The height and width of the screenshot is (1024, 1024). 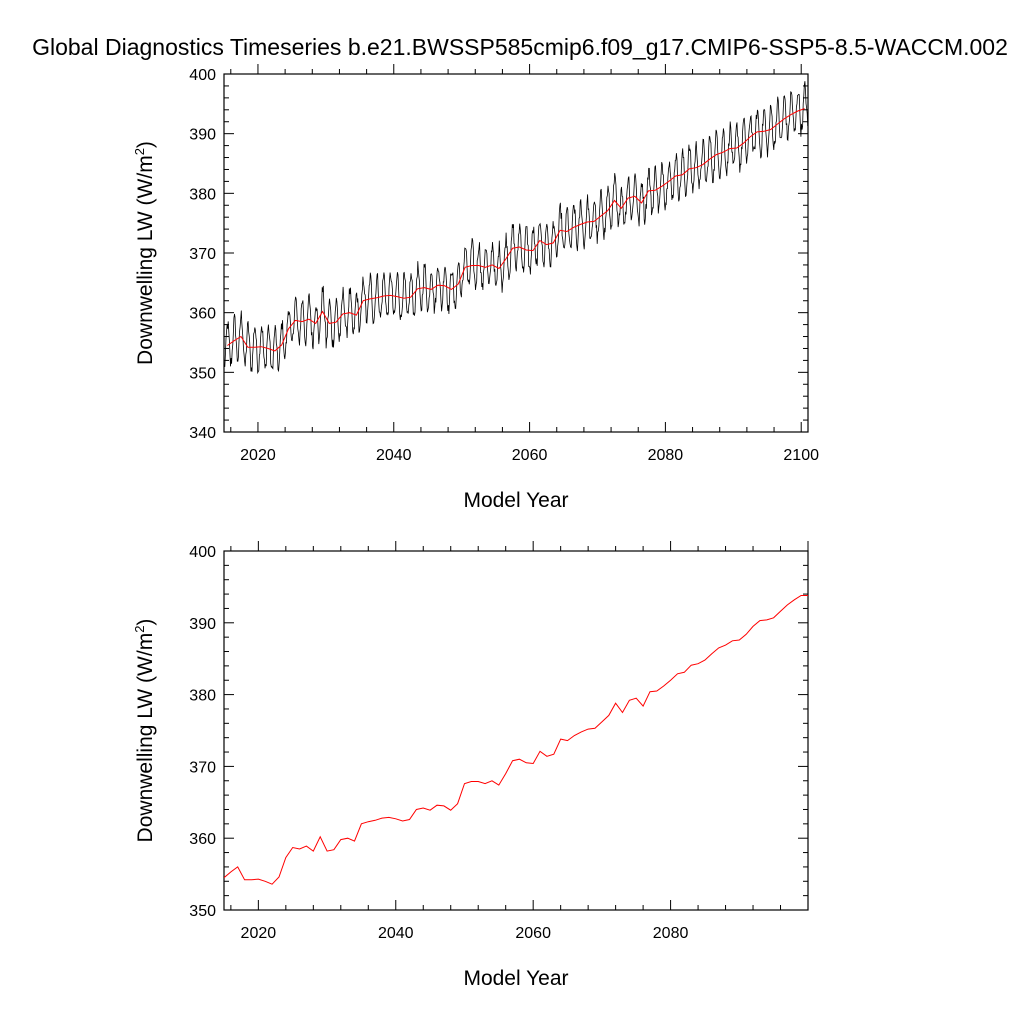 I want to click on x-tick-label: 2100, so click(x=801, y=455).